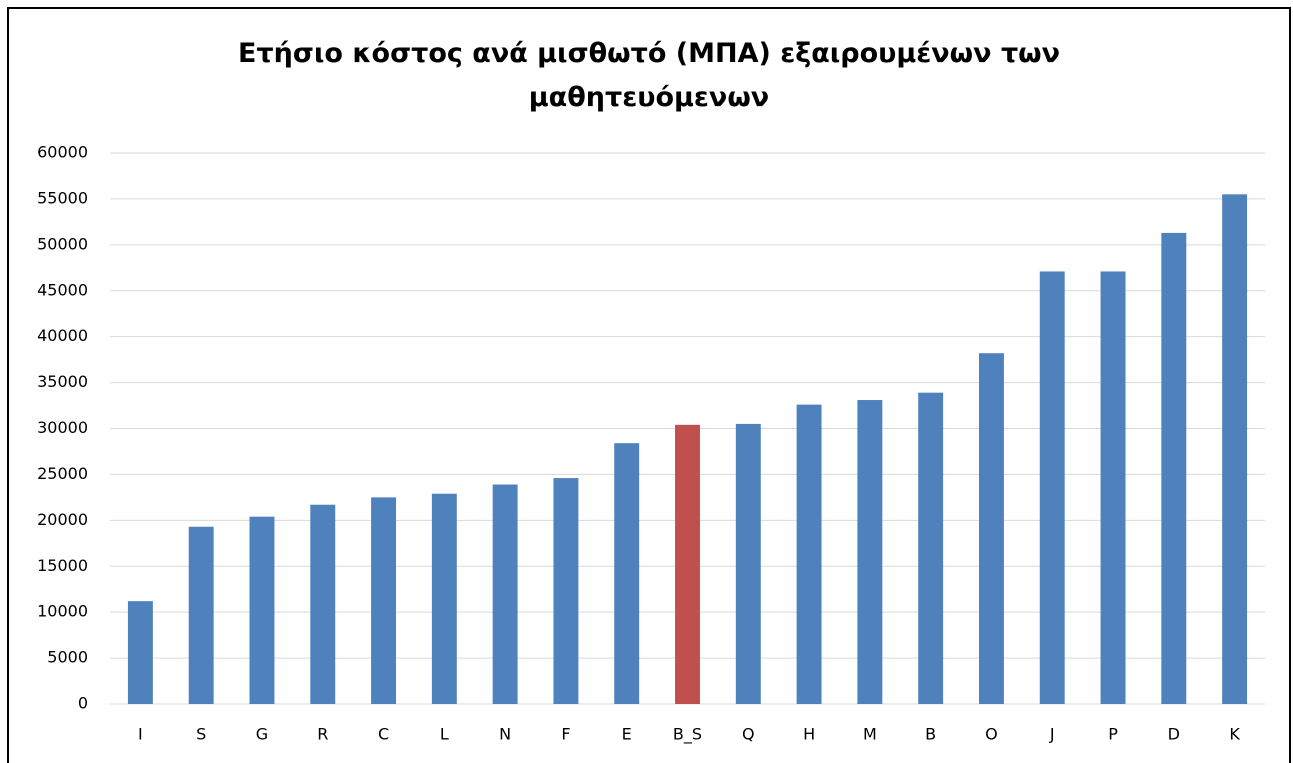 The height and width of the screenshot is (763, 1293). What do you see at coordinates (62, 335) in the screenshot?
I see `y-tick-label: 40000` at bounding box center [62, 335].